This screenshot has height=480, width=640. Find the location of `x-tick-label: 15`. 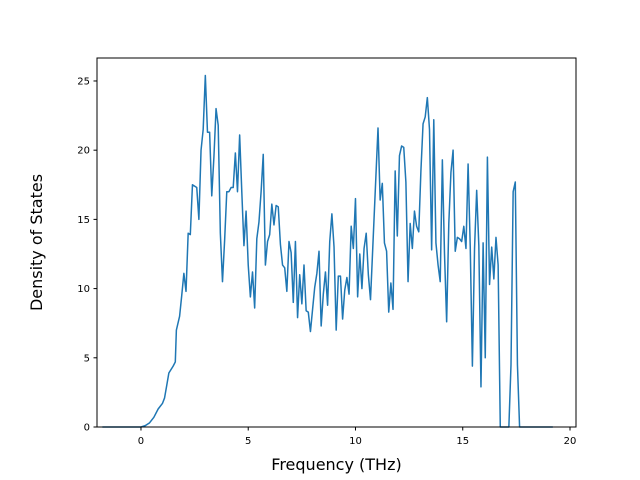

x-tick-label: 15 is located at coordinates (462, 441).